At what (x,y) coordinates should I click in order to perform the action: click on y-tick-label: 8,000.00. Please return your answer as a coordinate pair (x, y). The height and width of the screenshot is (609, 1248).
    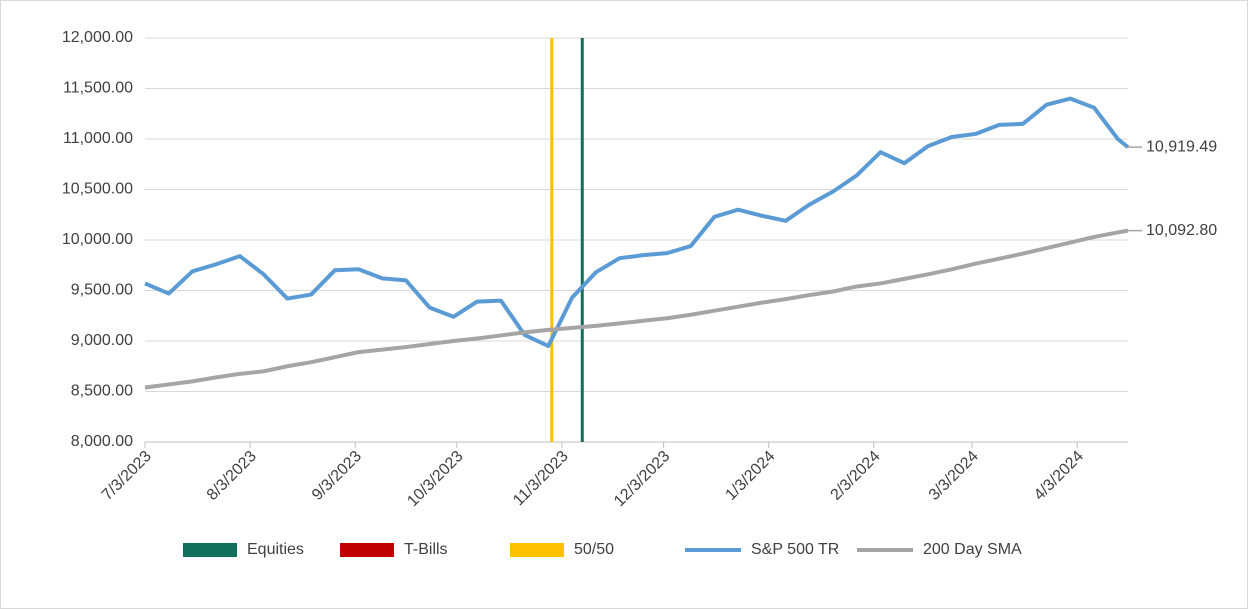
    Looking at the image, I should click on (102, 441).